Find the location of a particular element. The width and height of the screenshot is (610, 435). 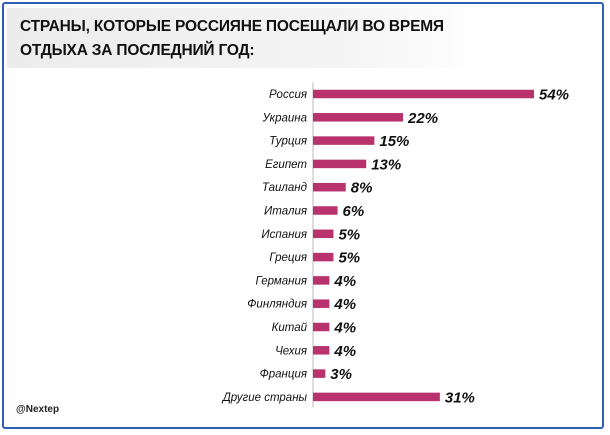

value-label: 15% is located at coordinates (394, 141).